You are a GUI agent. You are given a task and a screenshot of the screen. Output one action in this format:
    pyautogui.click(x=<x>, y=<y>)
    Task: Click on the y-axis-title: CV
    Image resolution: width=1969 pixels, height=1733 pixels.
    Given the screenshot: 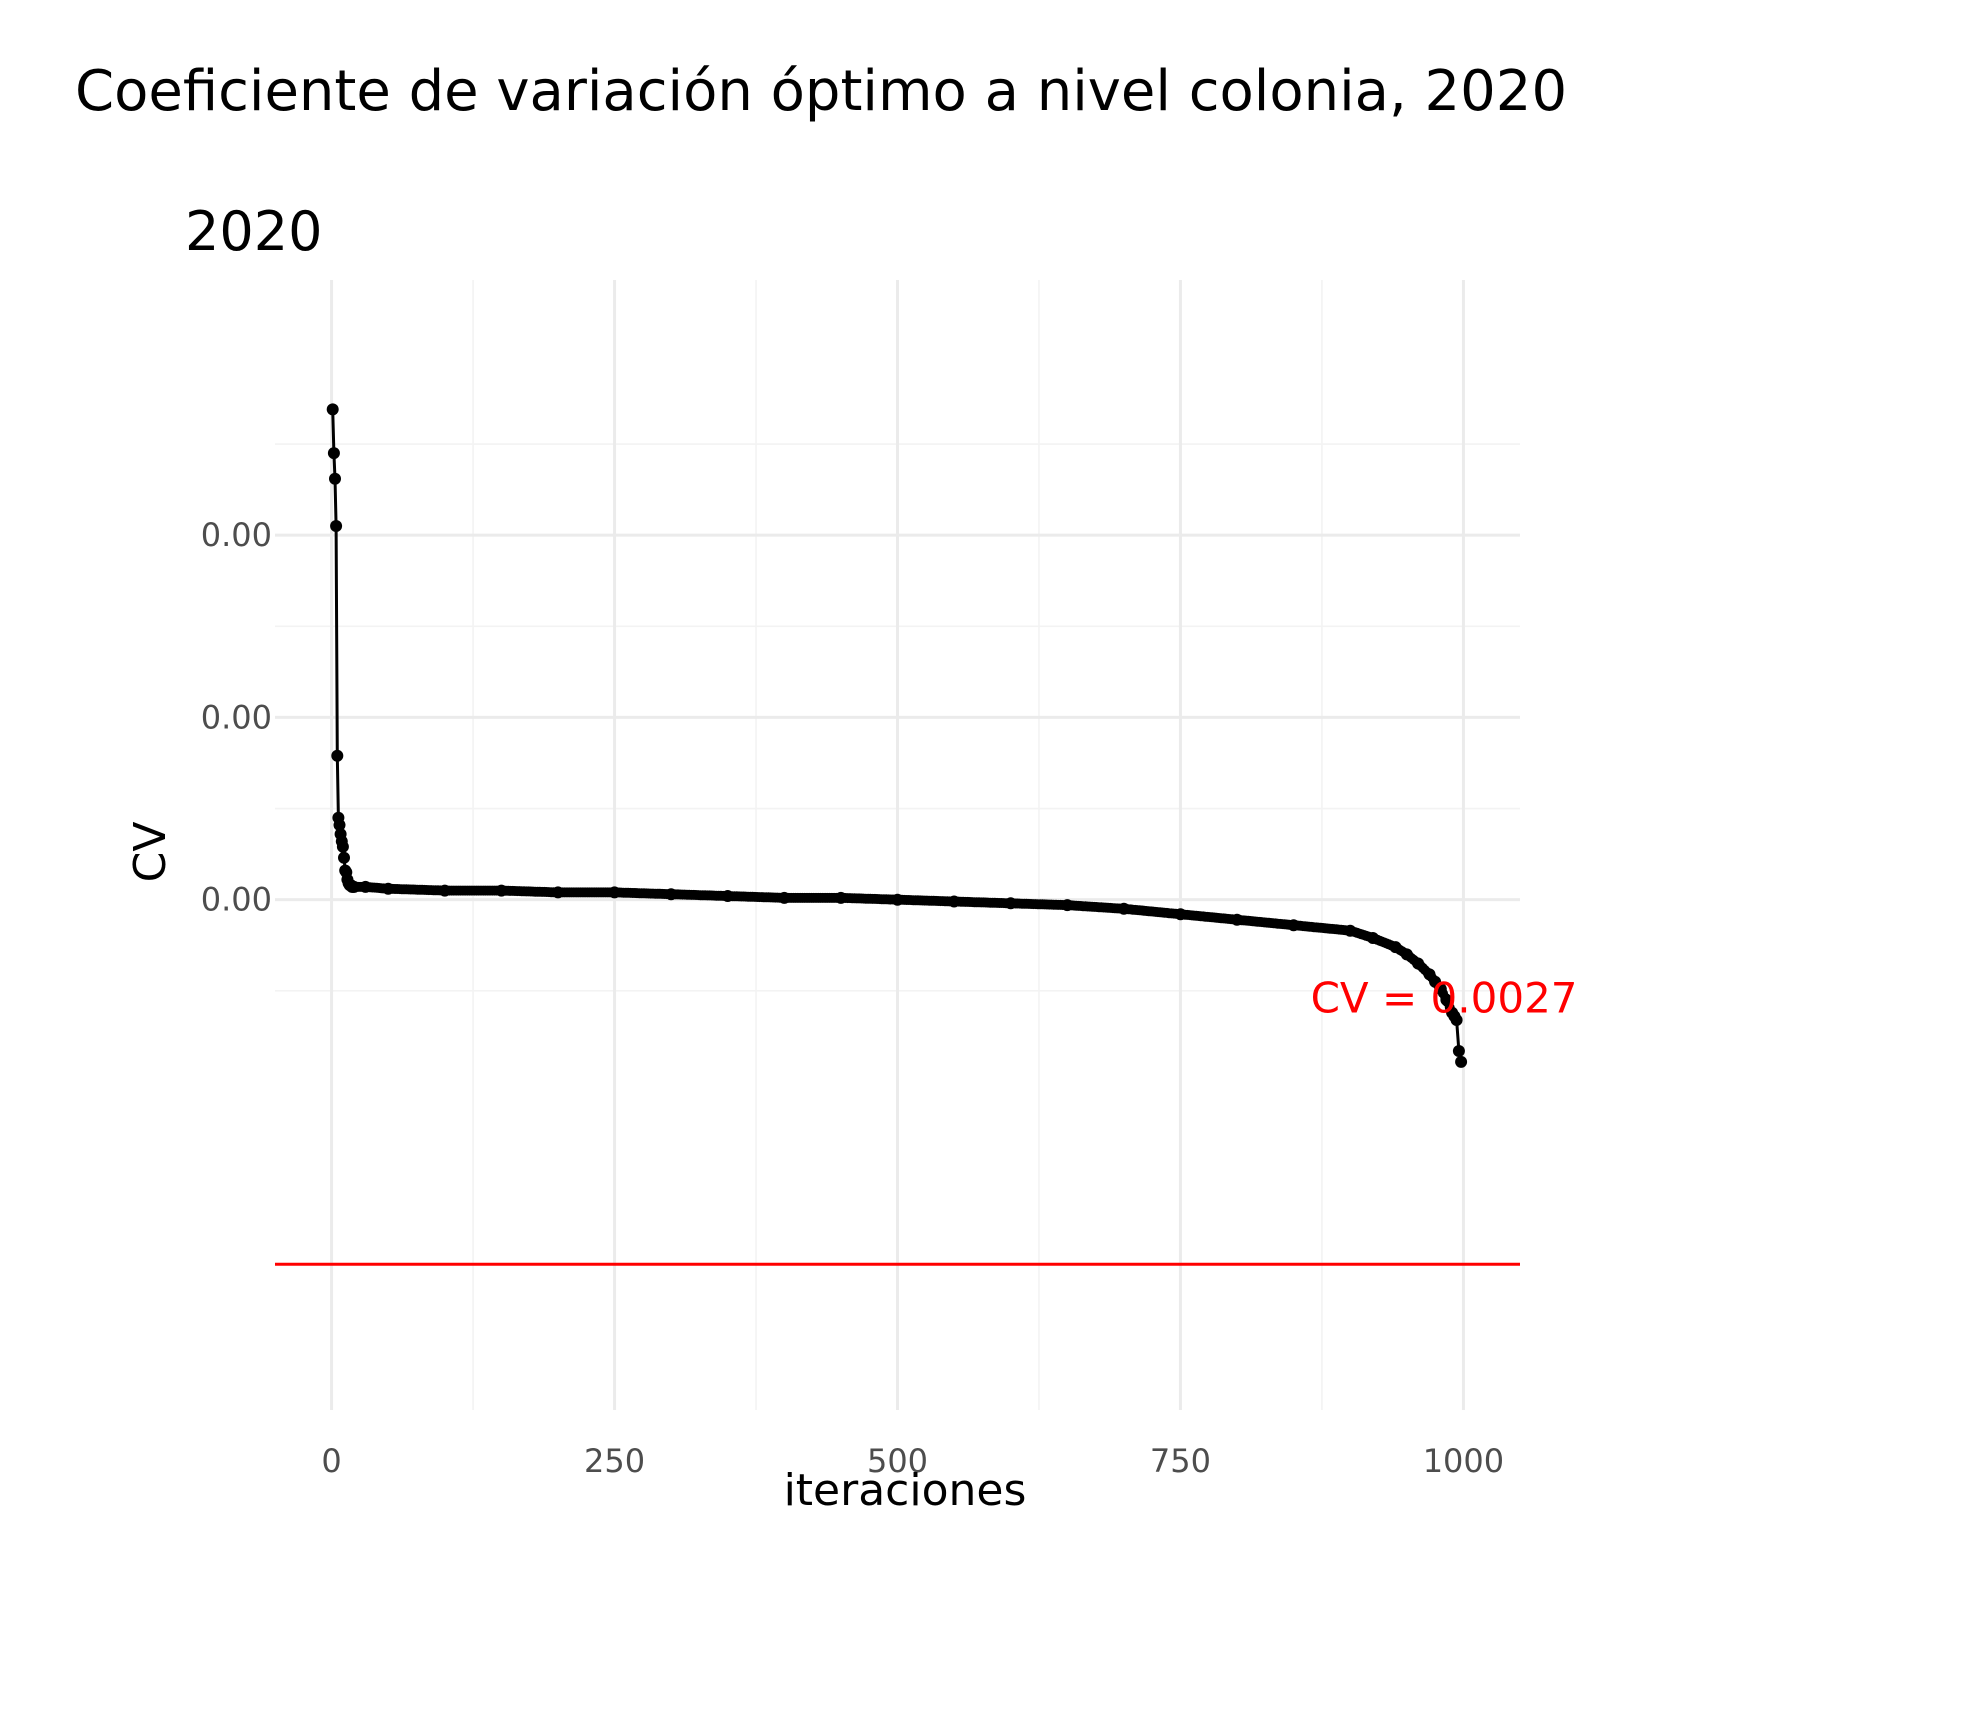 What is the action you would take?
    pyautogui.click(x=150, y=852)
    